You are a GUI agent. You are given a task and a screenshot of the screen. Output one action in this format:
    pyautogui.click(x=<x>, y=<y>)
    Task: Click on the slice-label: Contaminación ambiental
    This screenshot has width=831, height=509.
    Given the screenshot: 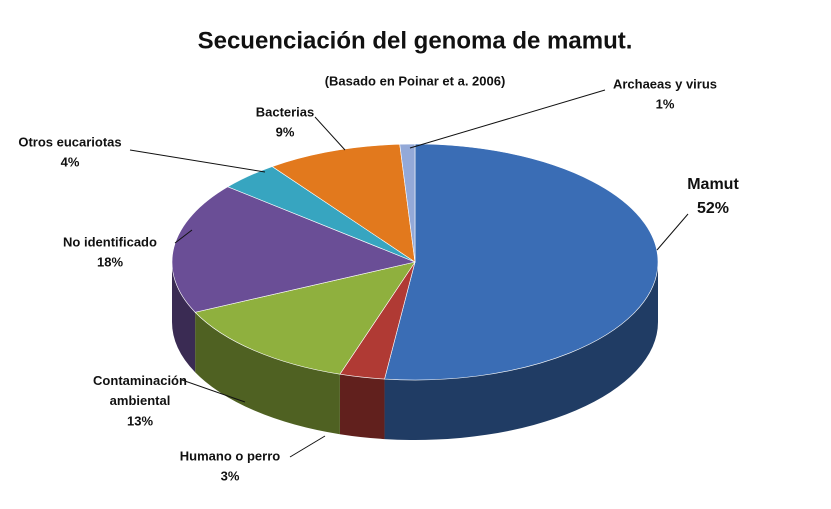 What is the action you would take?
    pyautogui.click(x=140, y=390)
    